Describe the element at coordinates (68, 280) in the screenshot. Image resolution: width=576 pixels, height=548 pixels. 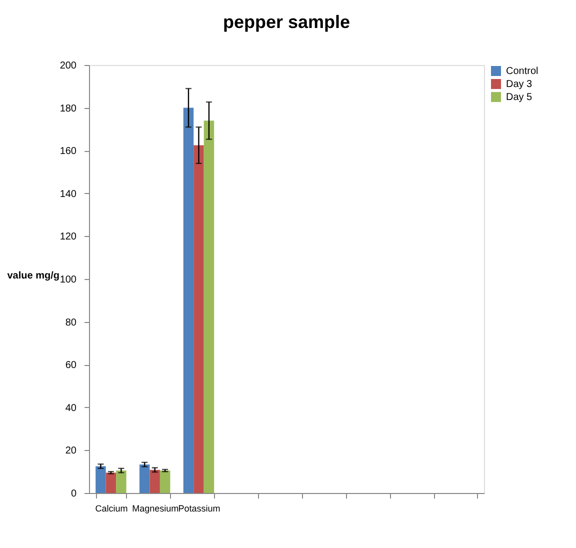
I see `y-tick-label: 100` at that location.